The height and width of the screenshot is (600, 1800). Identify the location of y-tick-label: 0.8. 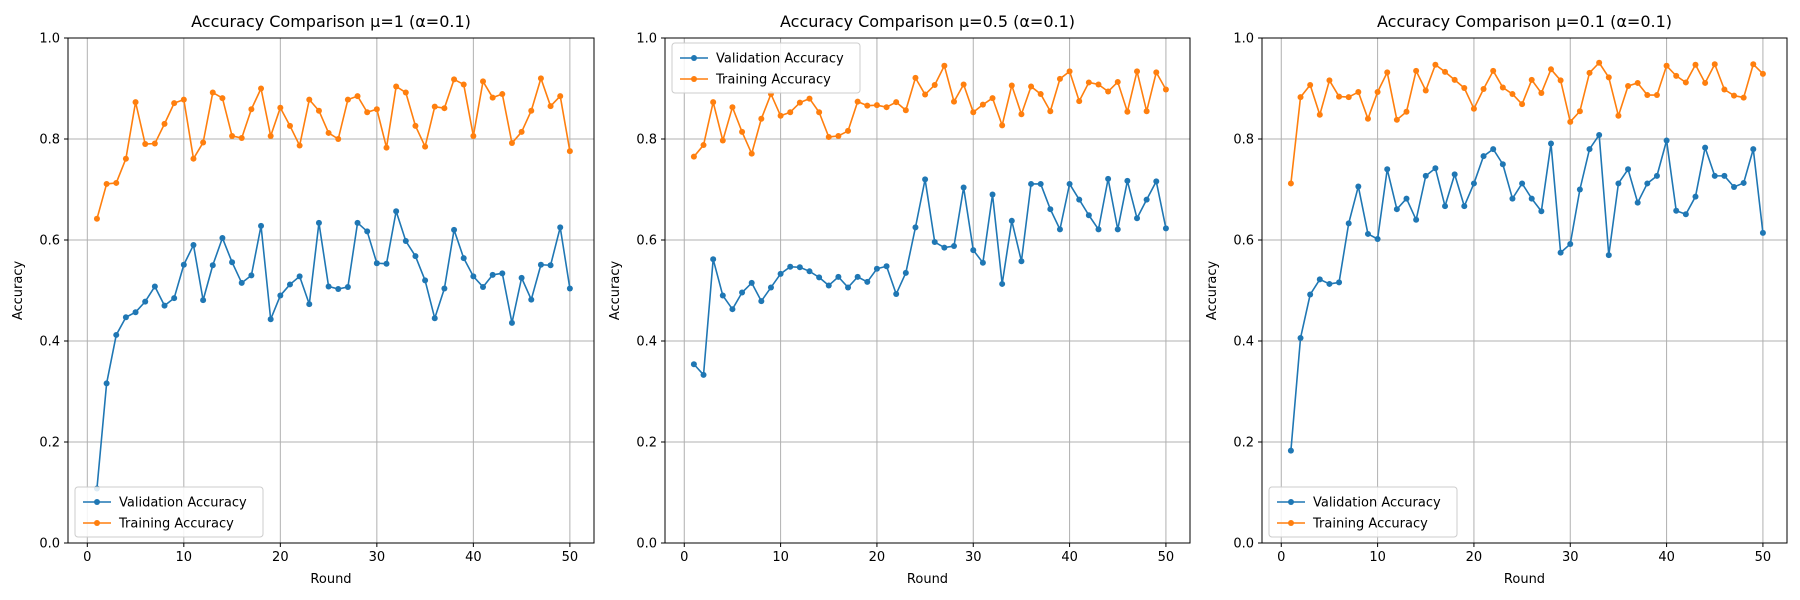
(646, 140).